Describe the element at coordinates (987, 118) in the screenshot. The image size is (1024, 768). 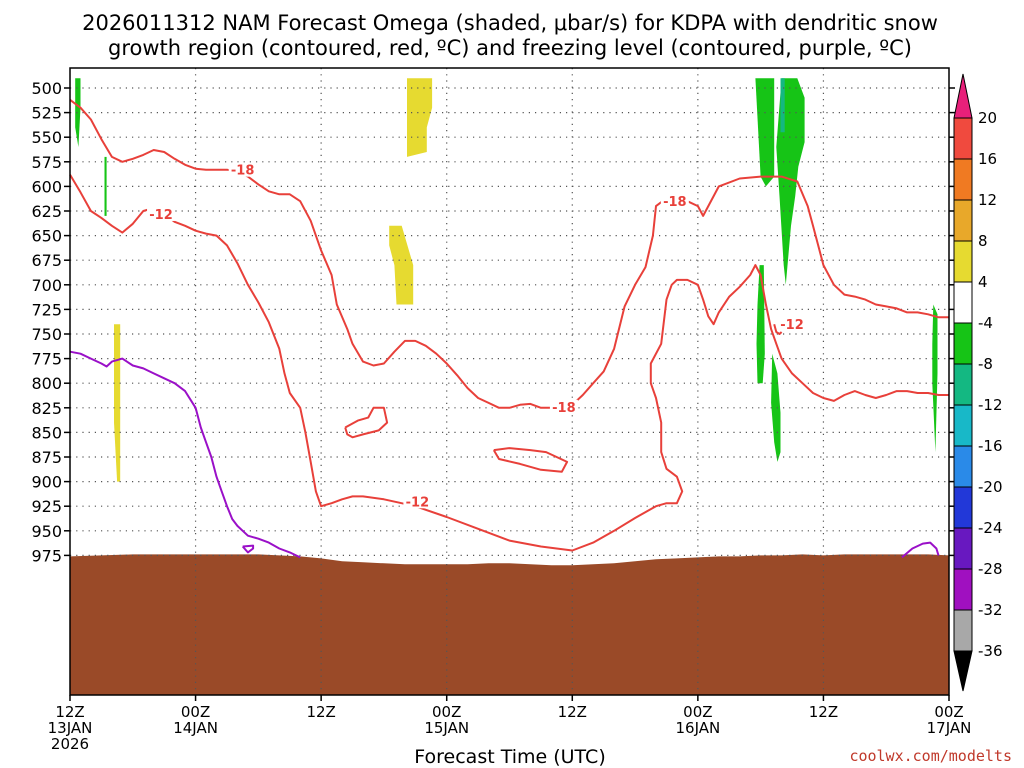
I see `colorbar-label: 20` at that location.